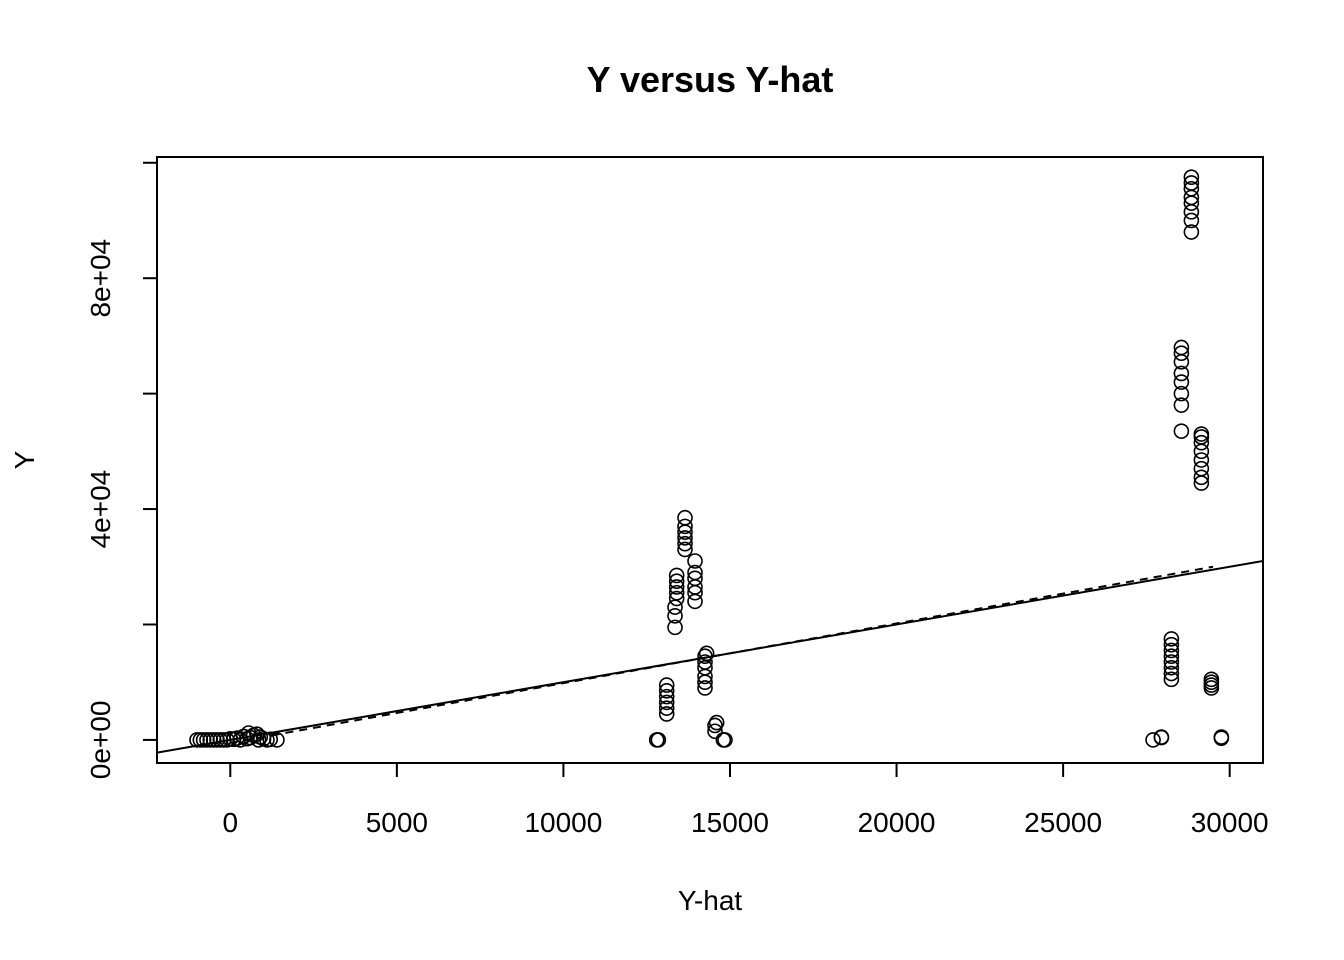  What do you see at coordinates (746, 800) in the screenshot?
I see `x-axis: 0 5000 10000 15000 20000 25000 30000` at bounding box center [746, 800].